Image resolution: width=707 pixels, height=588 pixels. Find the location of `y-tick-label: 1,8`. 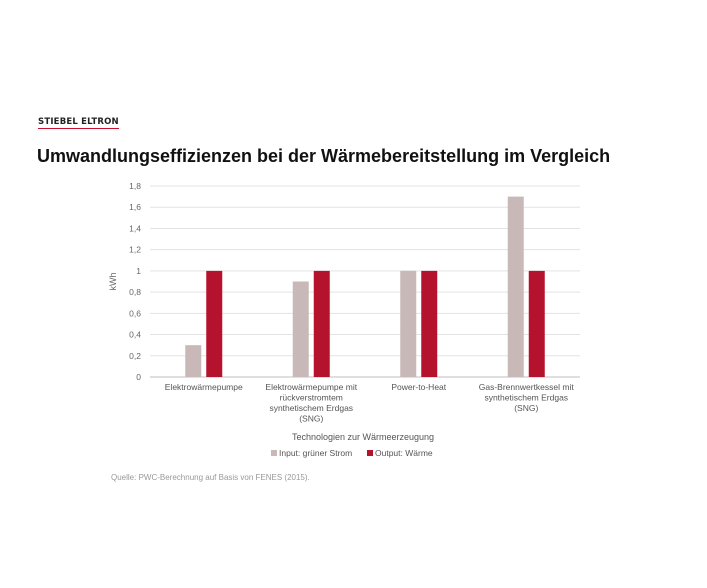

y-tick-label: 1,8 is located at coordinates (135, 186).